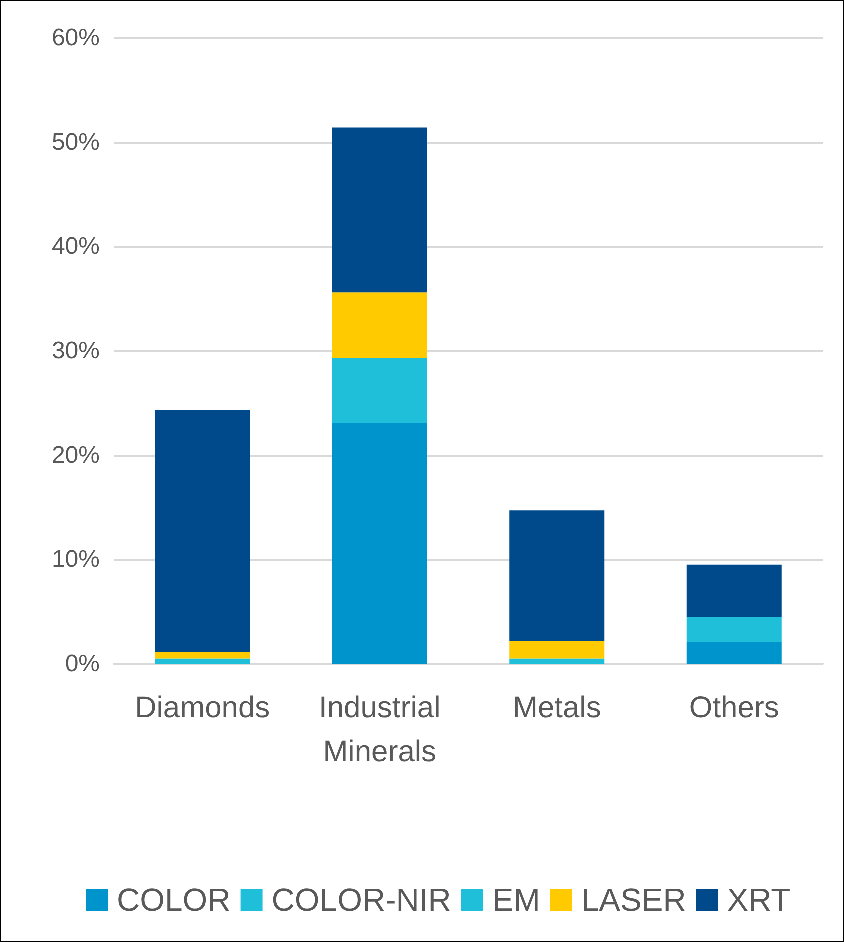 The width and height of the screenshot is (844, 942). I want to click on legend-label: LASER, so click(633, 900).